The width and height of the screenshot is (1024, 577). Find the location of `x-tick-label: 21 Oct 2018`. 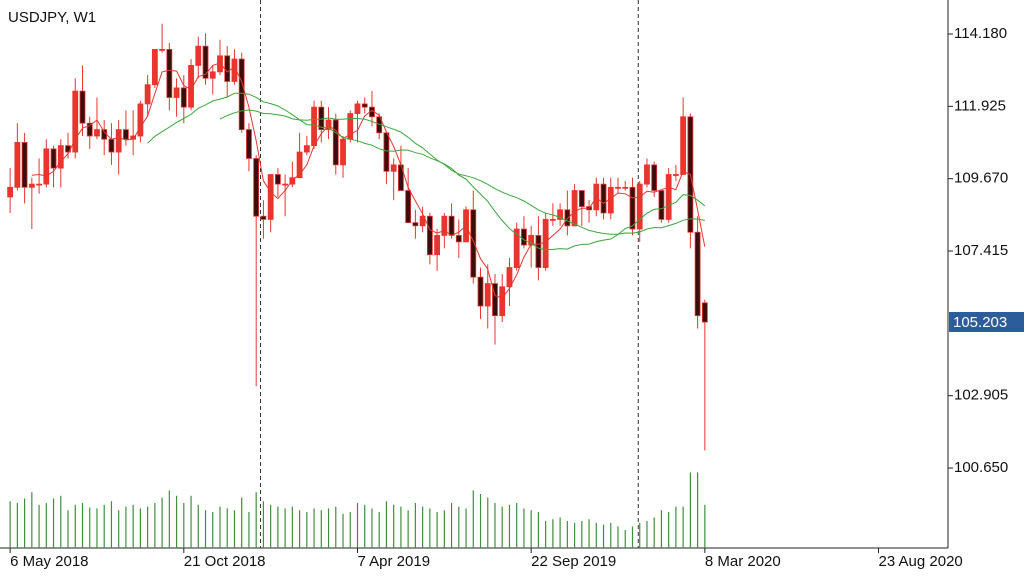

x-tick-label: 21 Oct 2018 is located at coordinates (225, 561).